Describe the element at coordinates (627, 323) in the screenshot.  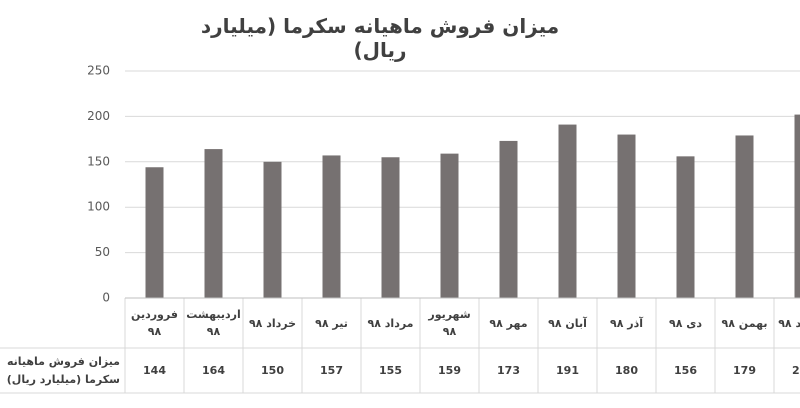
I see `category-label: آذر ۹۸` at that location.